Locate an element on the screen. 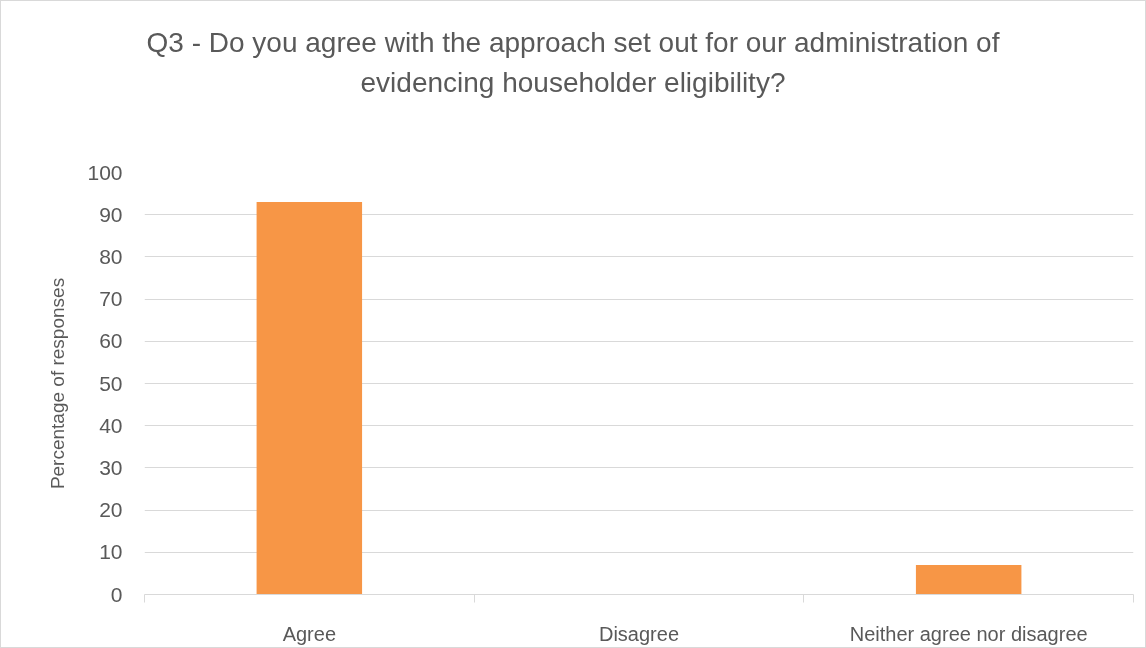  y-tick-label: 10 is located at coordinates (111, 552).